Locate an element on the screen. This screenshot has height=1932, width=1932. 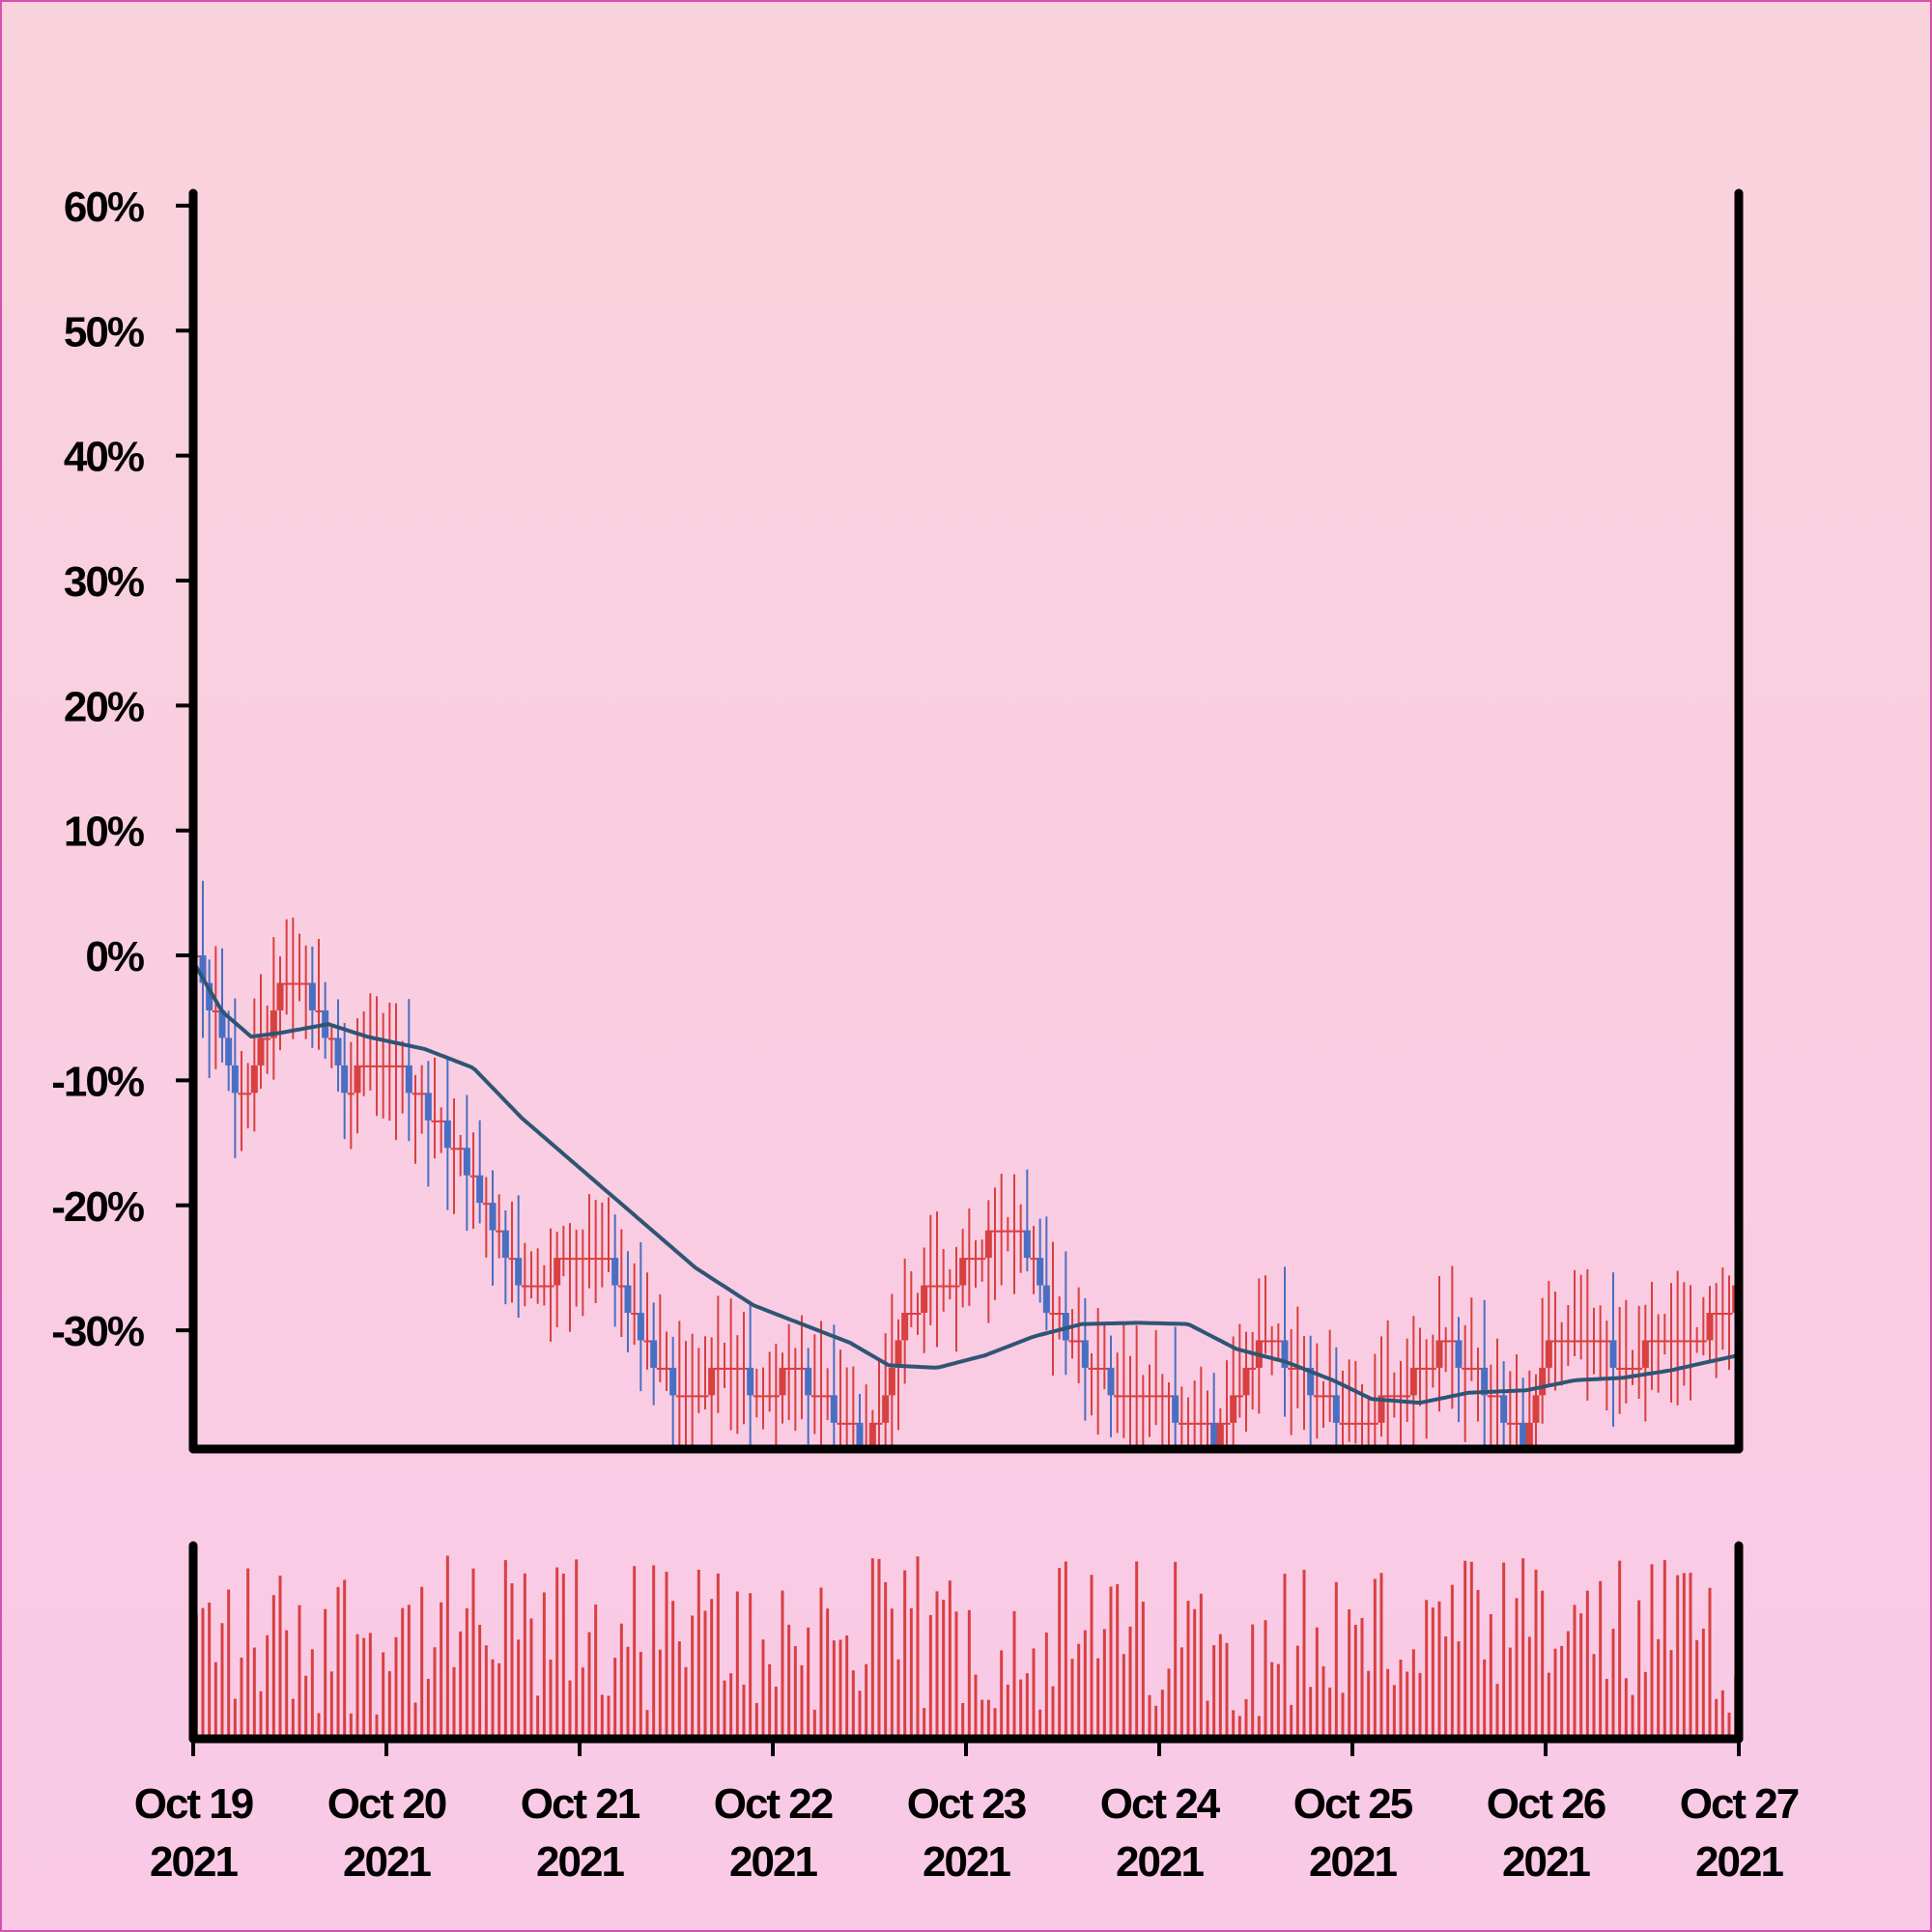
x-tick-label-date: Oct 26 is located at coordinates (1546, 1804).